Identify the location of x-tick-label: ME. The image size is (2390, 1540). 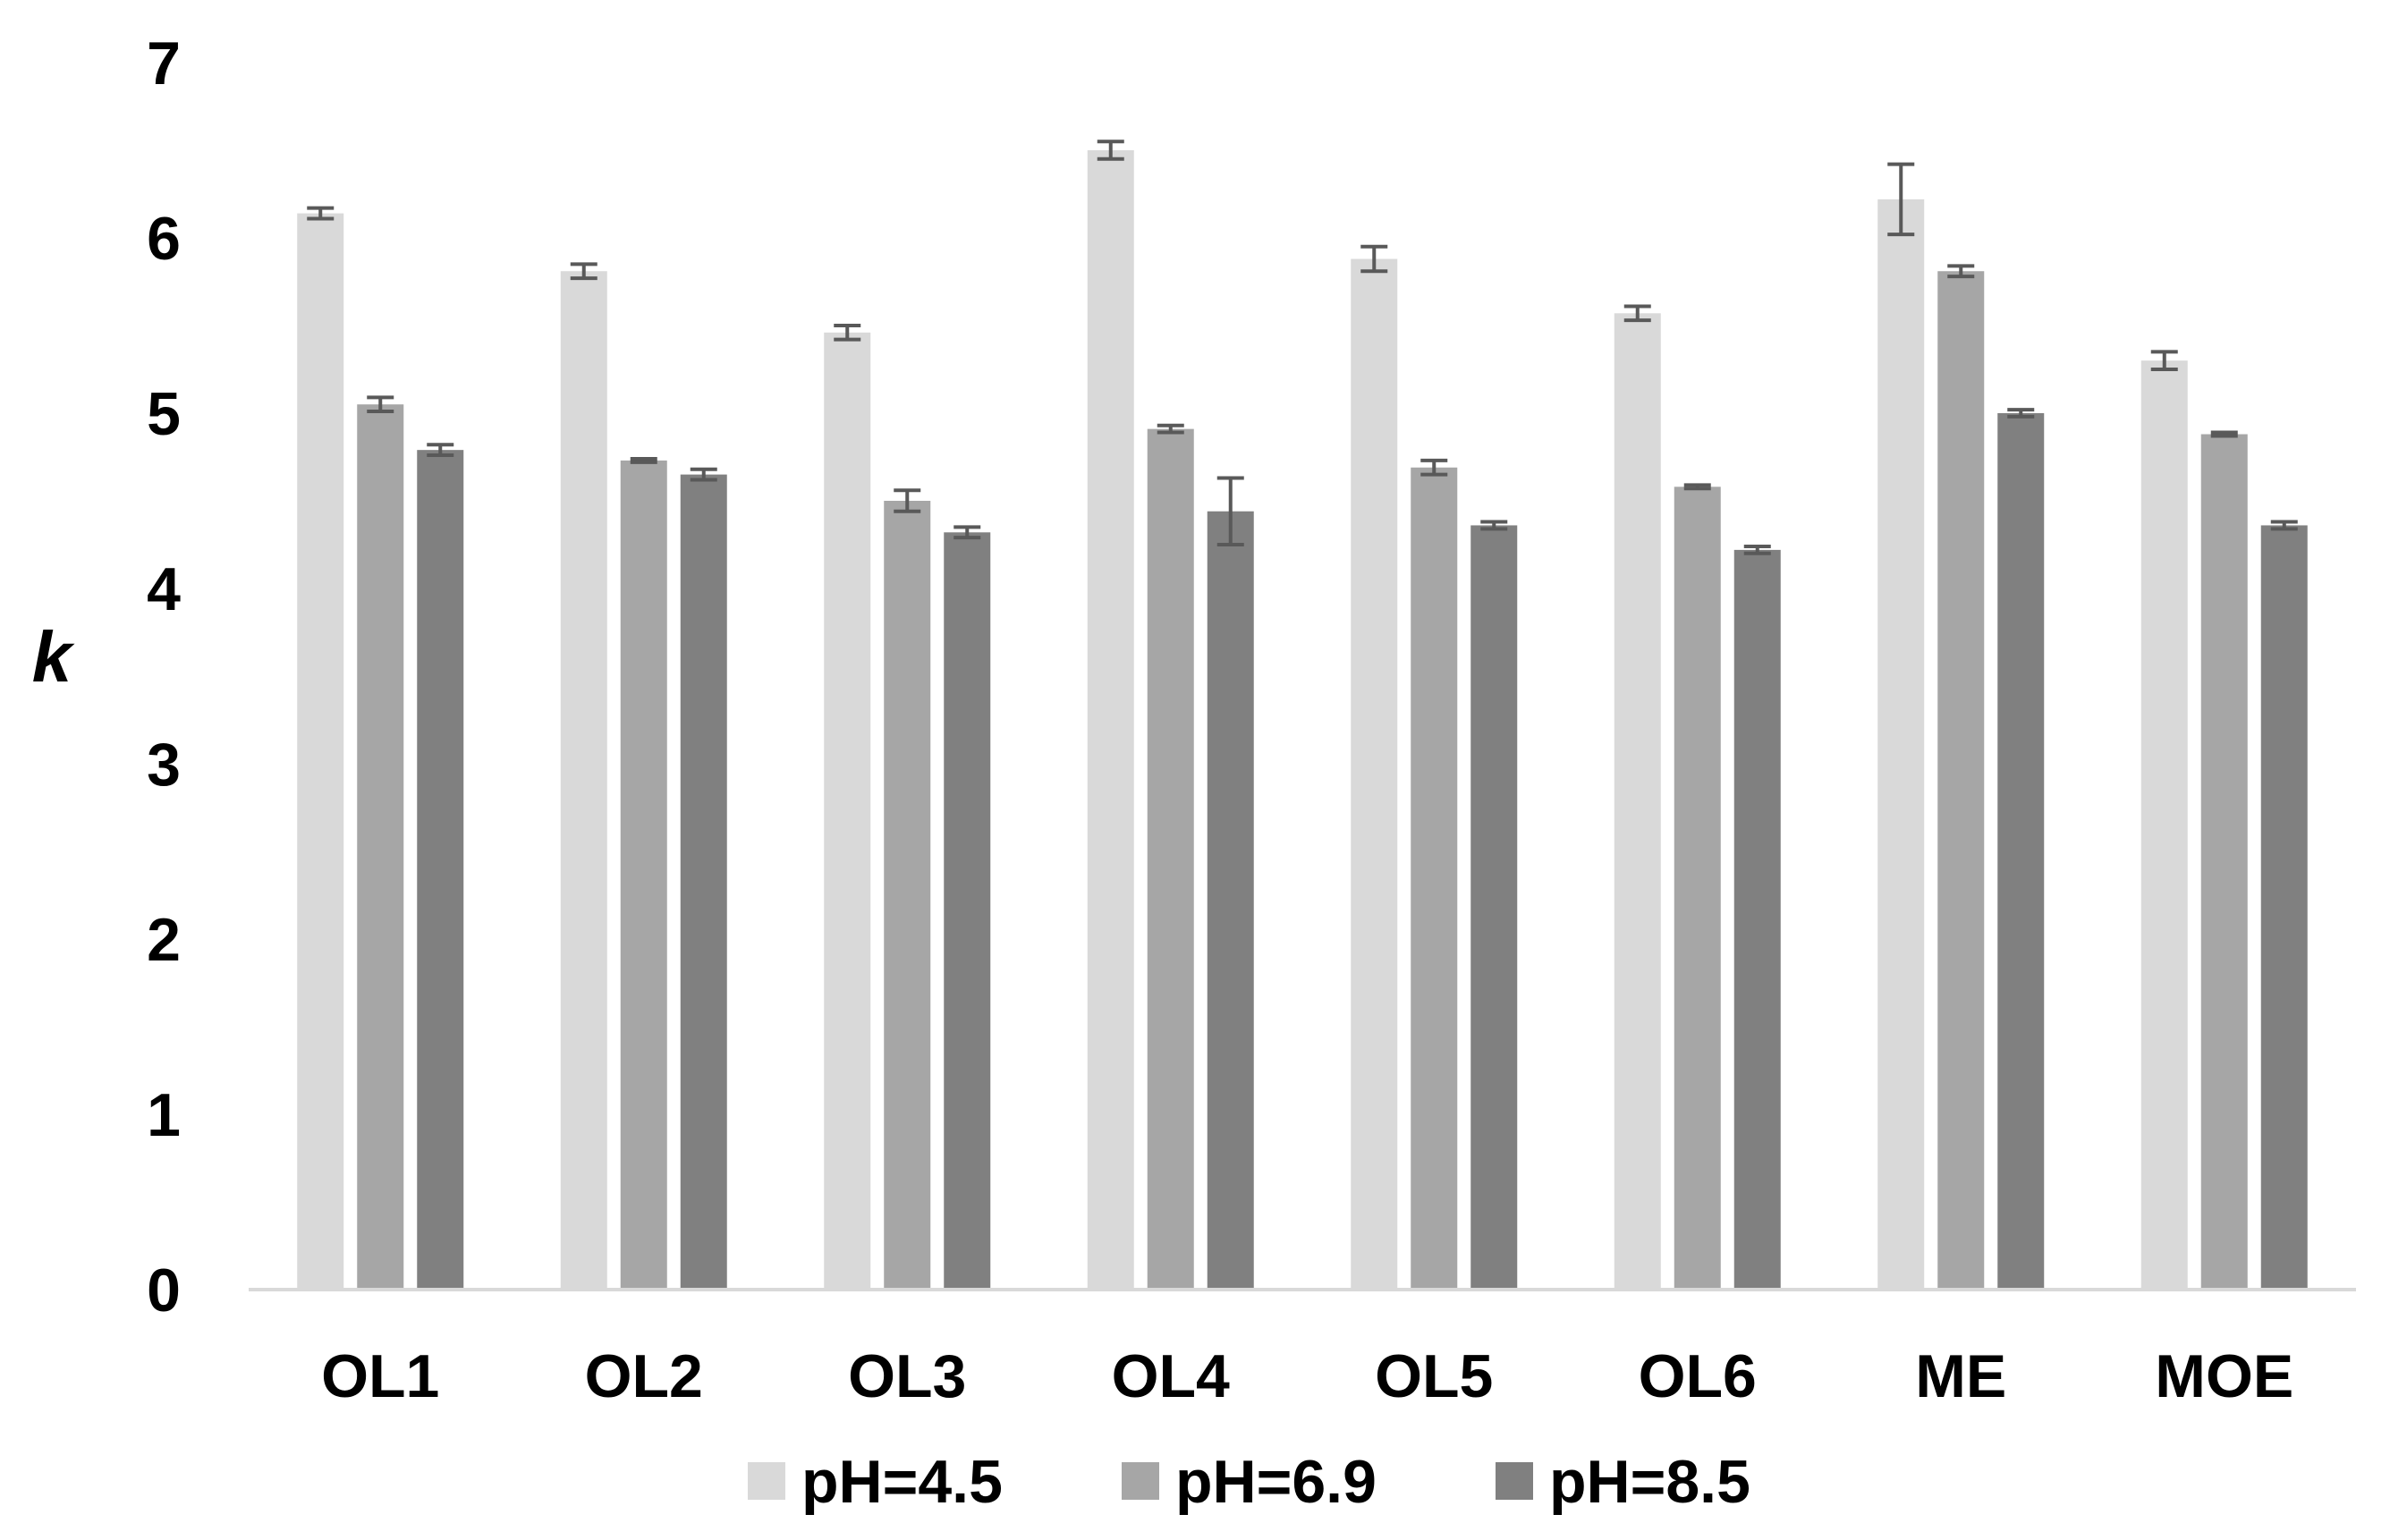
(1960, 1376).